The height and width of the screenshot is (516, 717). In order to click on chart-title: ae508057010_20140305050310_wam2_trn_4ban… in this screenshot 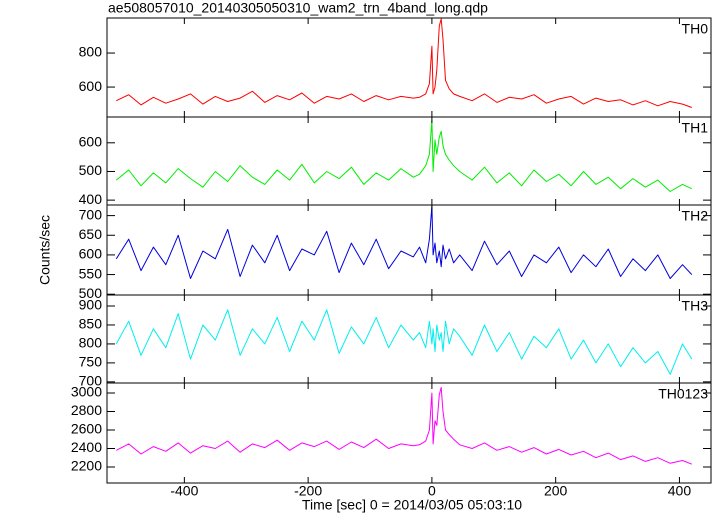, I will do `click(298, 8)`.